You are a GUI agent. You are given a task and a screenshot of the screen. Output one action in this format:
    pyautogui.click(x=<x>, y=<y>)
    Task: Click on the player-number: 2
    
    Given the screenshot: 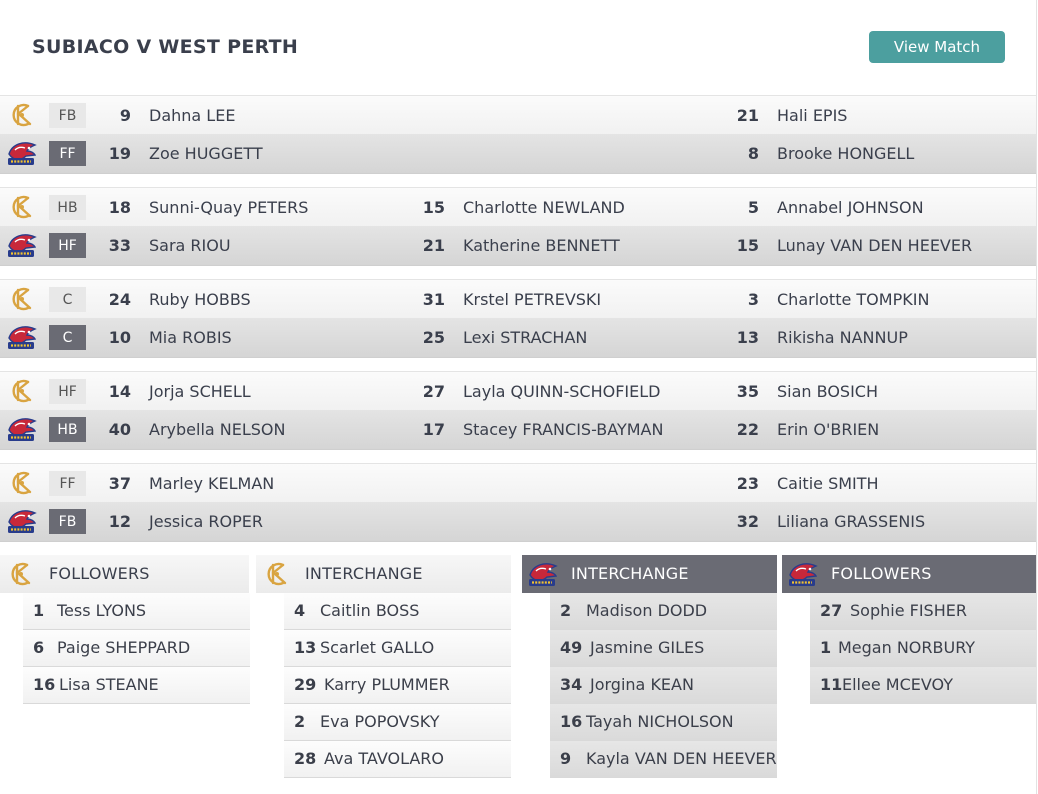 What is the action you would take?
    pyautogui.click(x=300, y=721)
    